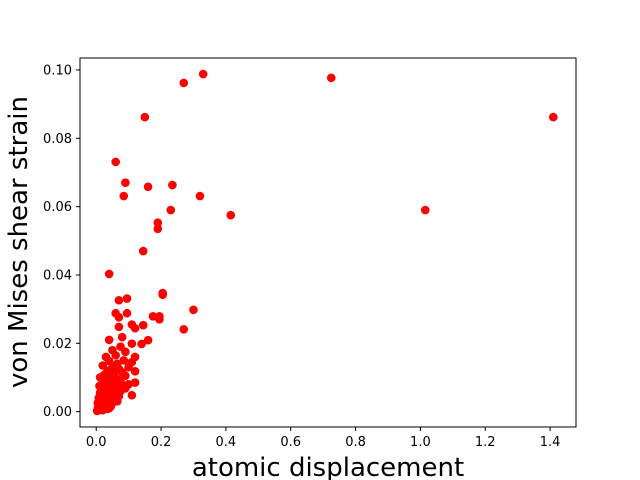  I want to click on x-tick-label: 0.0, so click(96, 442).